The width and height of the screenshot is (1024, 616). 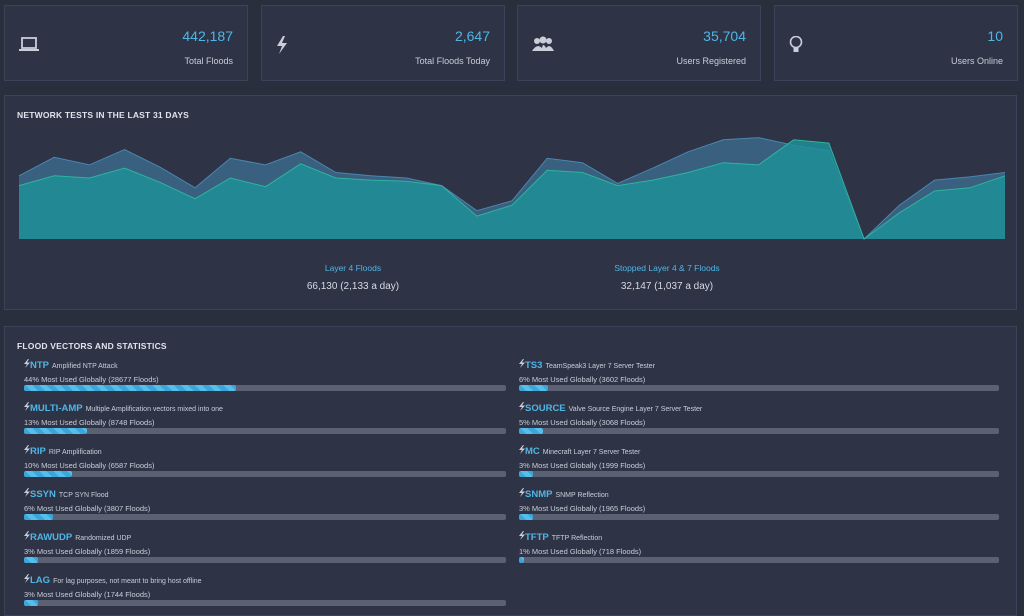 What do you see at coordinates (582, 422) in the screenshot?
I see `vector-usage: 5% Most Used Globally (3068 Floods)` at bounding box center [582, 422].